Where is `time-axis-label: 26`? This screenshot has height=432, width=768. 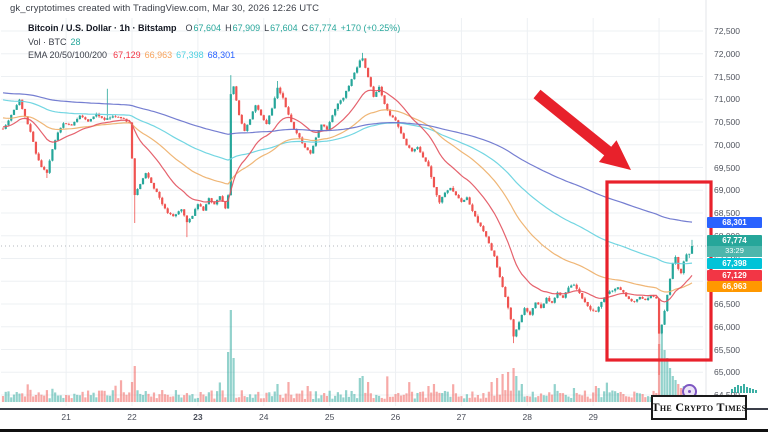 time-axis-label: 26 is located at coordinates (395, 417).